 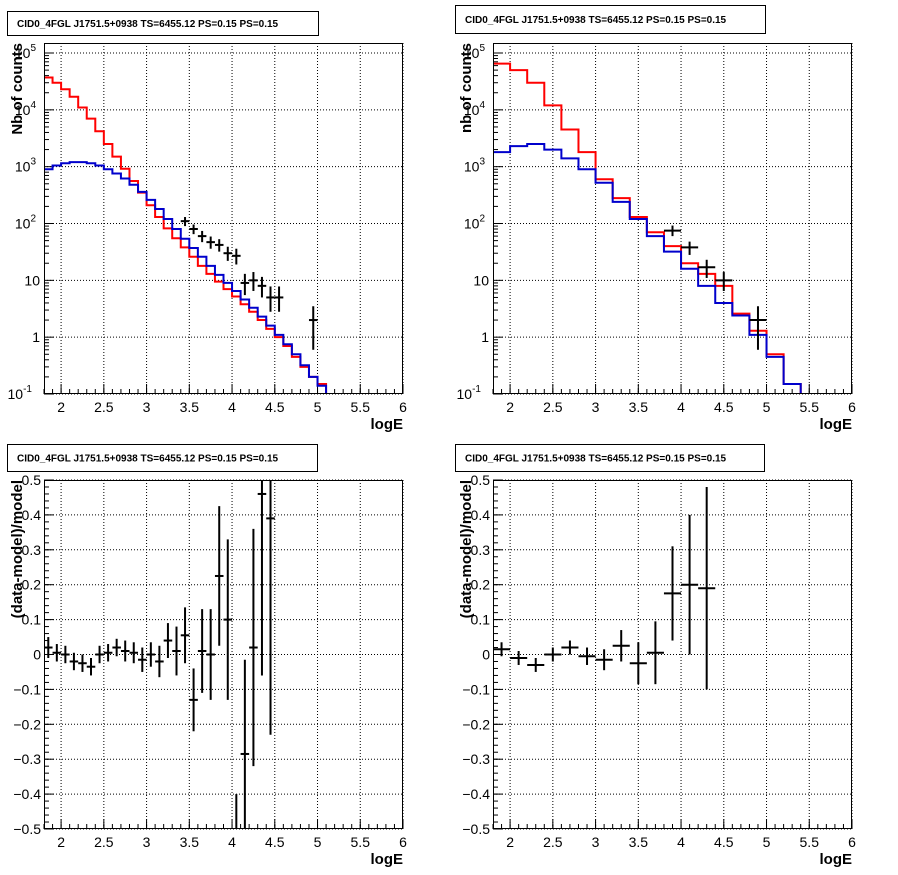 What do you see at coordinates (466, 88) in the screenshot?
I see `y-axis-title: nb of counts` at bounding box center [466, 88].